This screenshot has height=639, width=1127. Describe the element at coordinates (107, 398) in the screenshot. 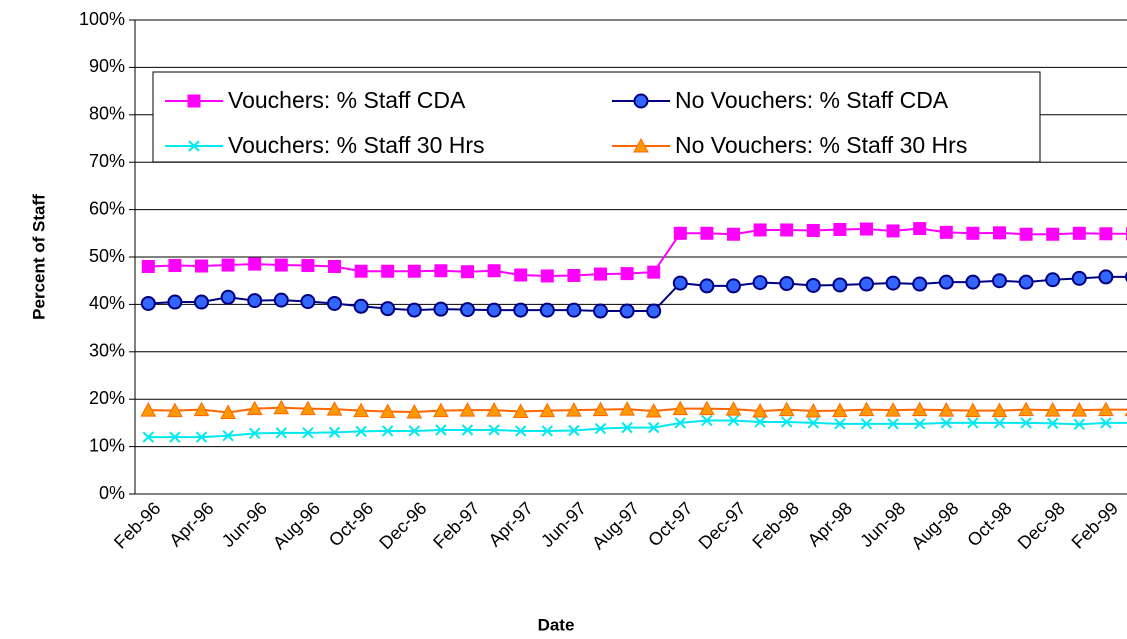

I see `y-tick-label: 20%` at that location.